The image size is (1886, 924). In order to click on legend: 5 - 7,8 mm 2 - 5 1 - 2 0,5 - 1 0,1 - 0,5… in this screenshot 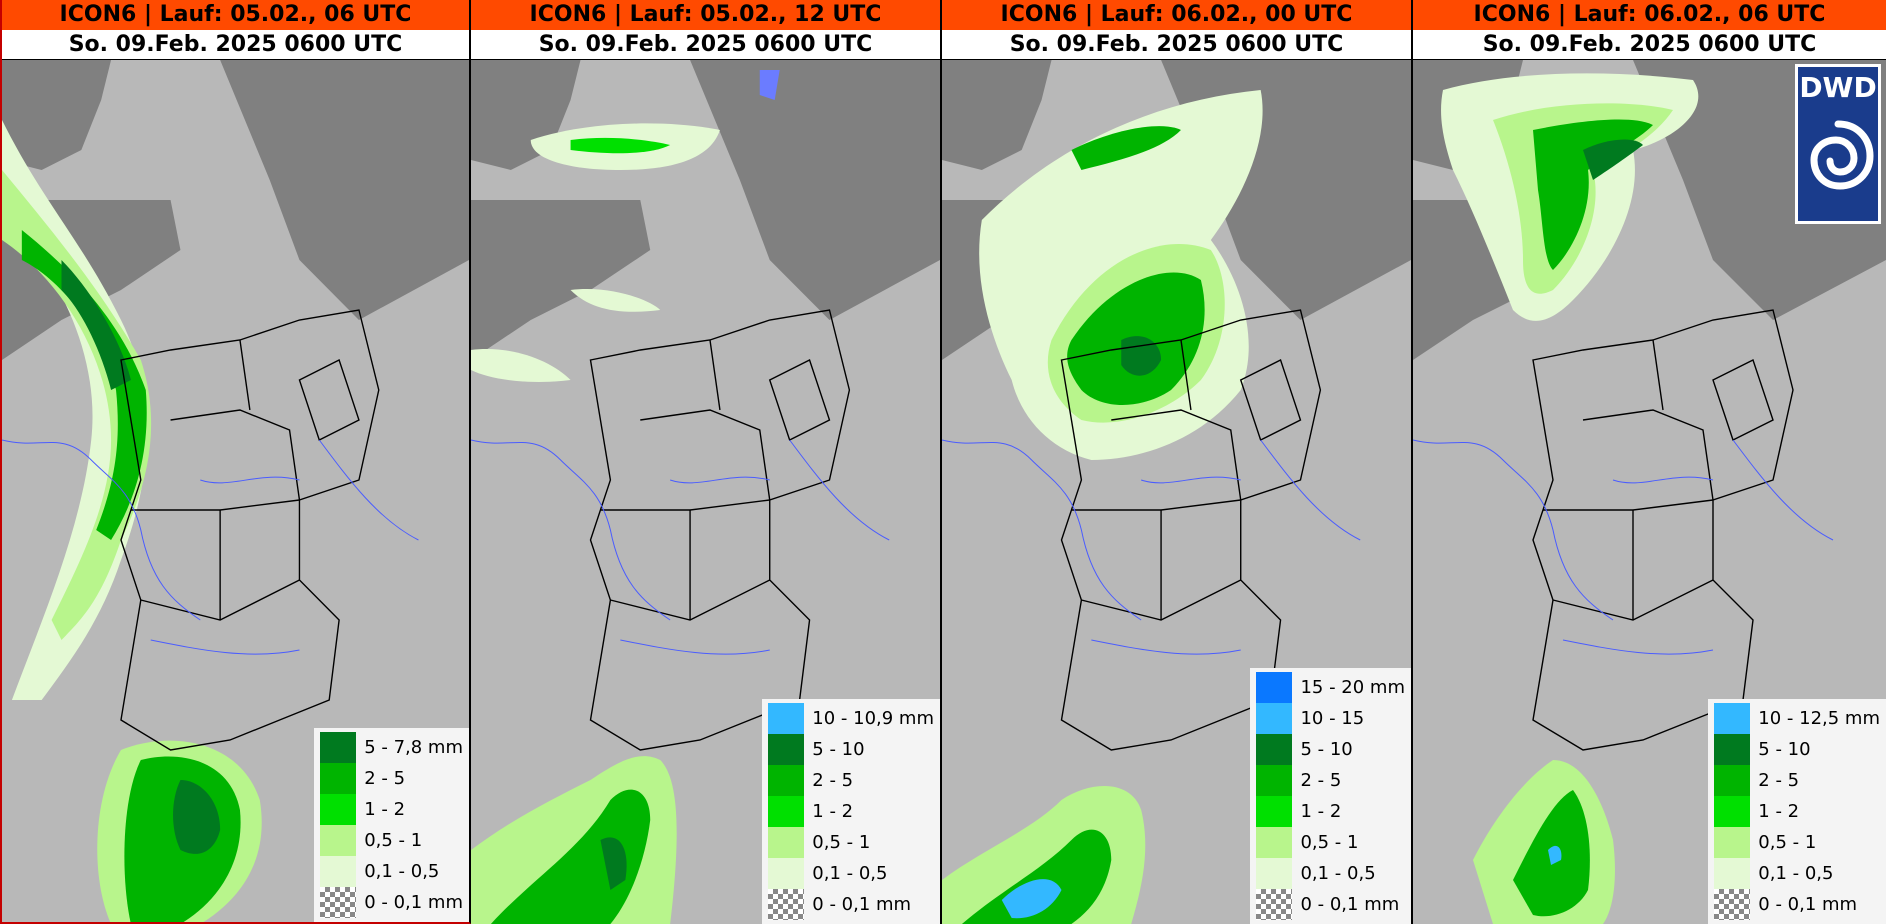, I will do `click(391, 825)`.